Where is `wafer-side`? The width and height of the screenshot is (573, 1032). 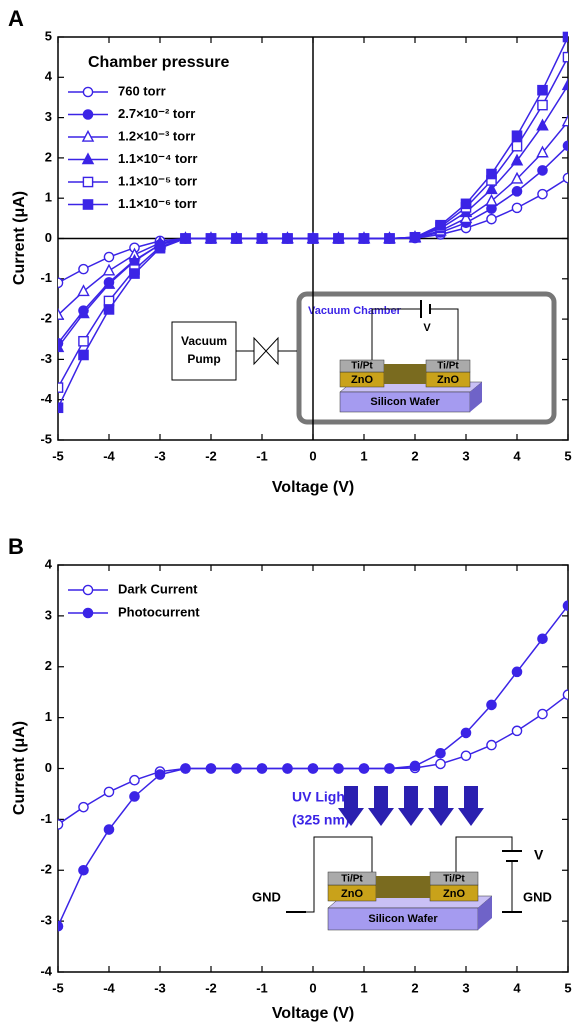 wafer-side is located at coordinates (476, 397).